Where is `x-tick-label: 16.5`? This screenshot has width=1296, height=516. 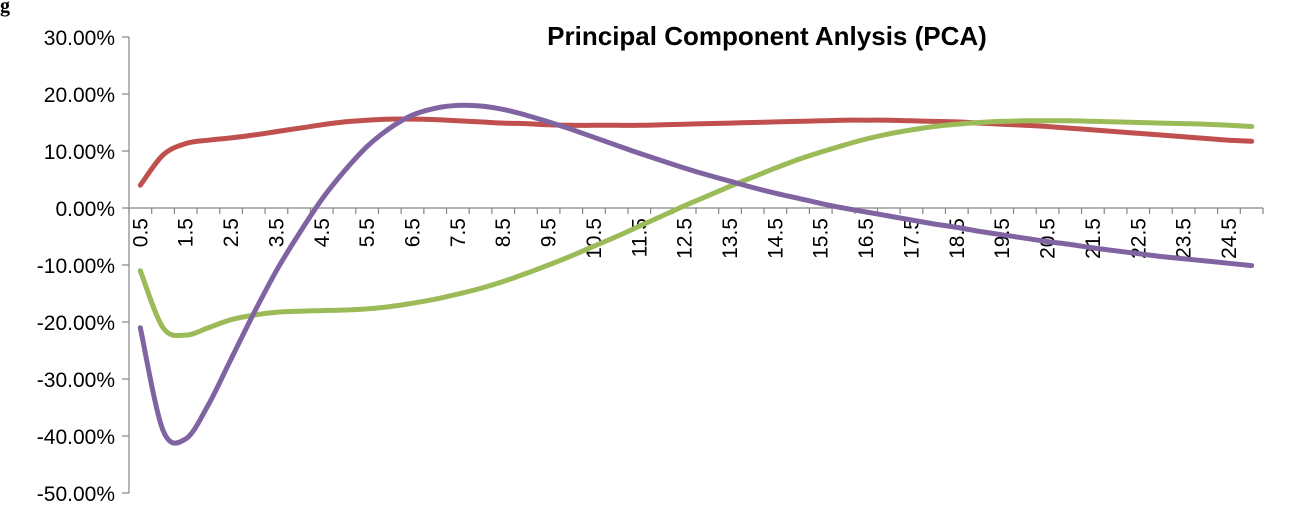
x-tick-label: 16.5 is located at coordinates (866, 238).